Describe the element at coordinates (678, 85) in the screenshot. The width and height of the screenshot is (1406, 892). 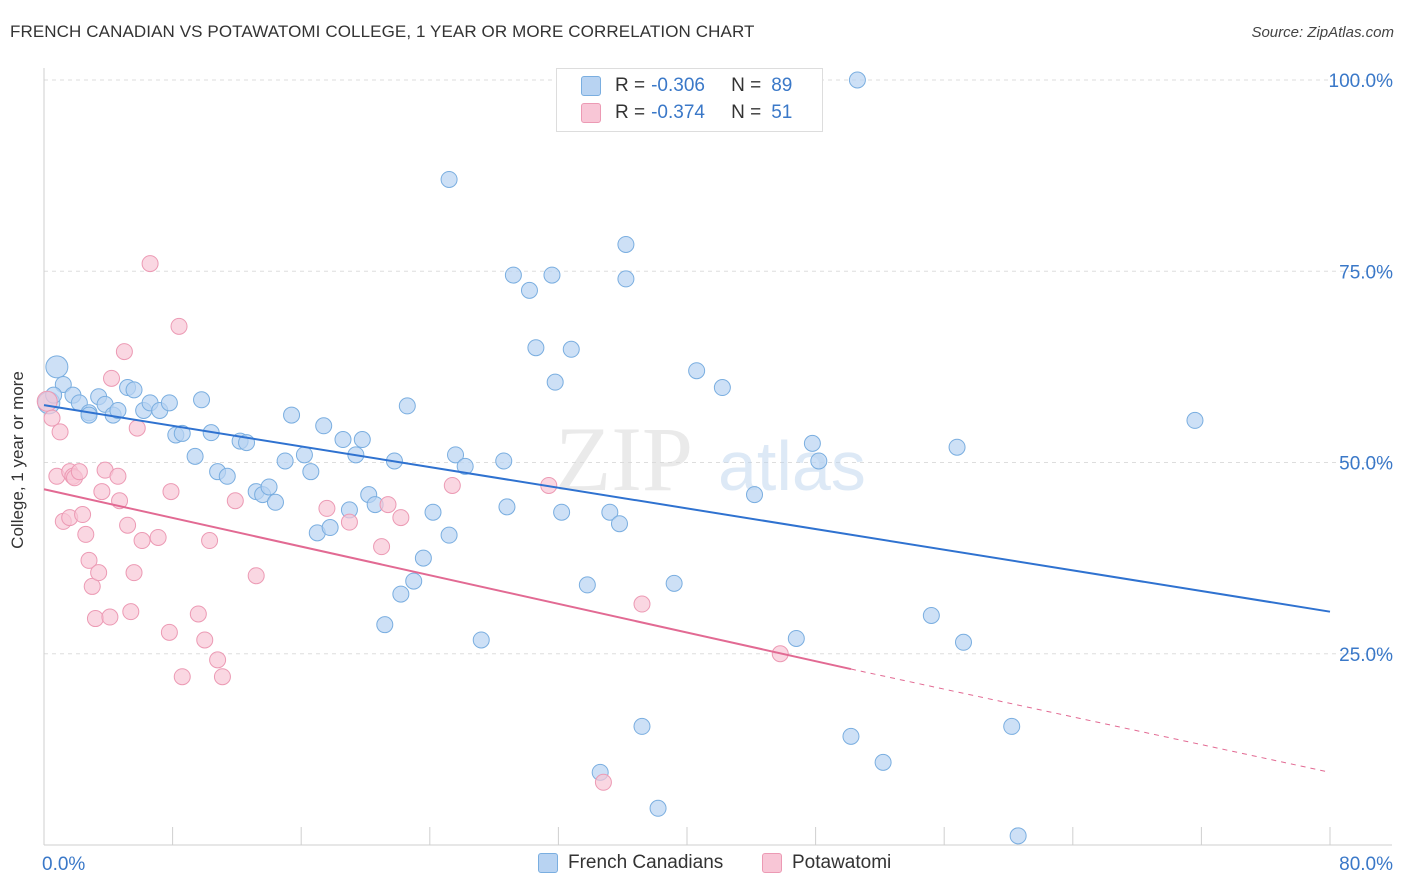
I see `legend-r-value: -0.306` at that location.